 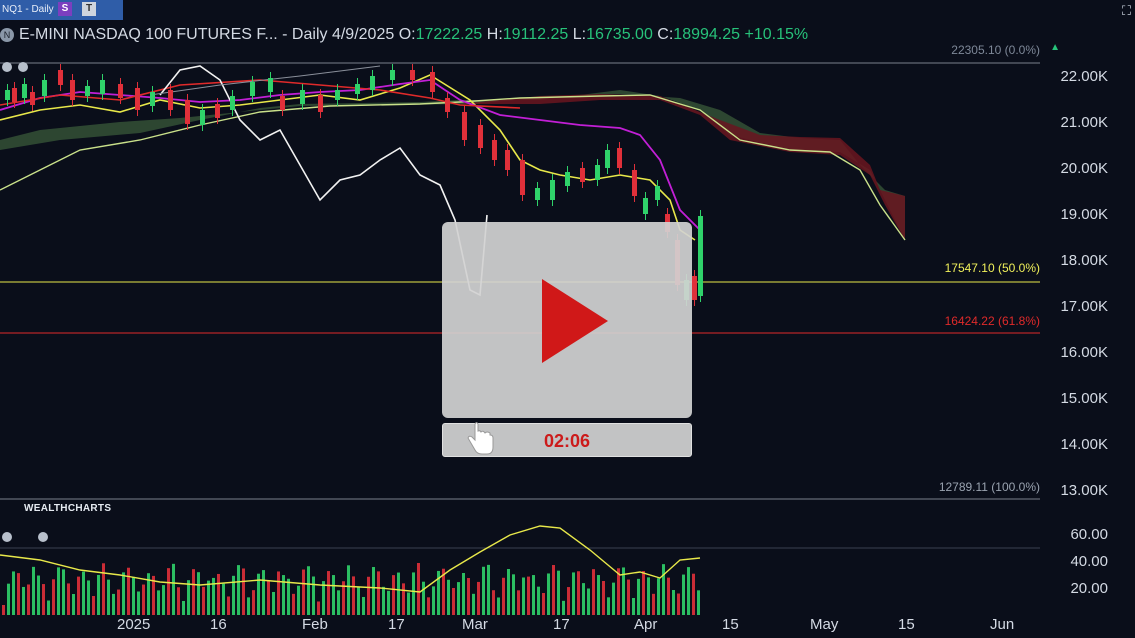 What do you see at coordinates (1084, 398) in the screenshot?
I see `price-tick: 15.00K` at bounding box center [1084, 398].